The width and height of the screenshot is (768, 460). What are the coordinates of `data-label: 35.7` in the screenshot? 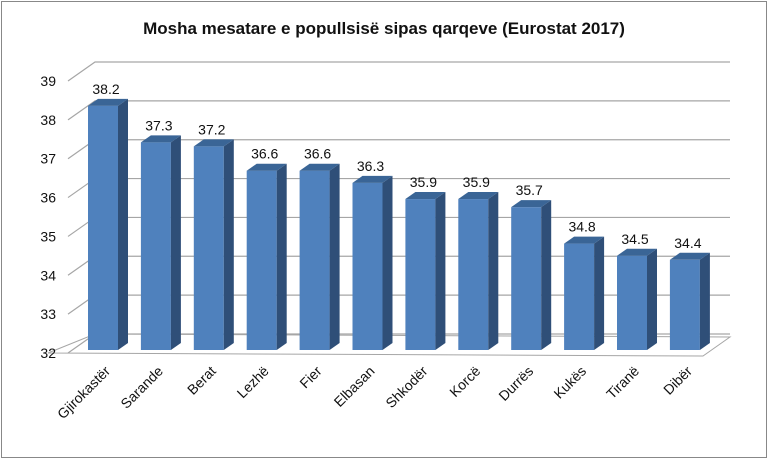 It's located at (529, 190).